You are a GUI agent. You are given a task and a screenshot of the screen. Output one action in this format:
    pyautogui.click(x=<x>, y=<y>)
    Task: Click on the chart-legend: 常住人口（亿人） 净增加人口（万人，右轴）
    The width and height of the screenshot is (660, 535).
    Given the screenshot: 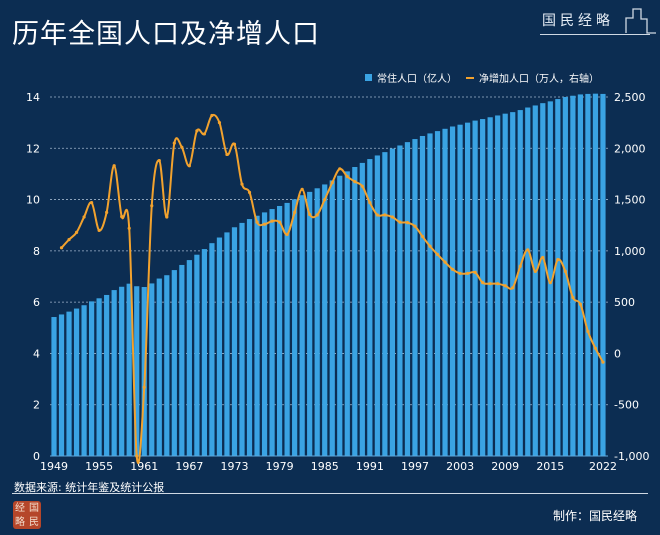 What is the action you would take?
    pyautogui.click(x=482, y=77)
    